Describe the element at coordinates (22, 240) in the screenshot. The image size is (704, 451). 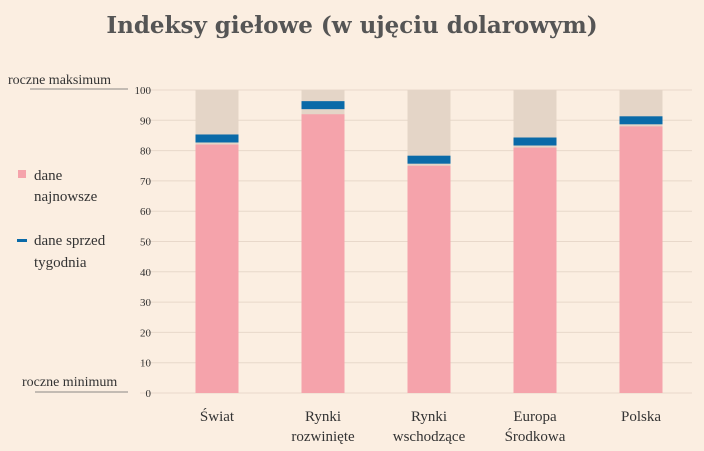
I see `legend-swatch-week-ago` at that location.